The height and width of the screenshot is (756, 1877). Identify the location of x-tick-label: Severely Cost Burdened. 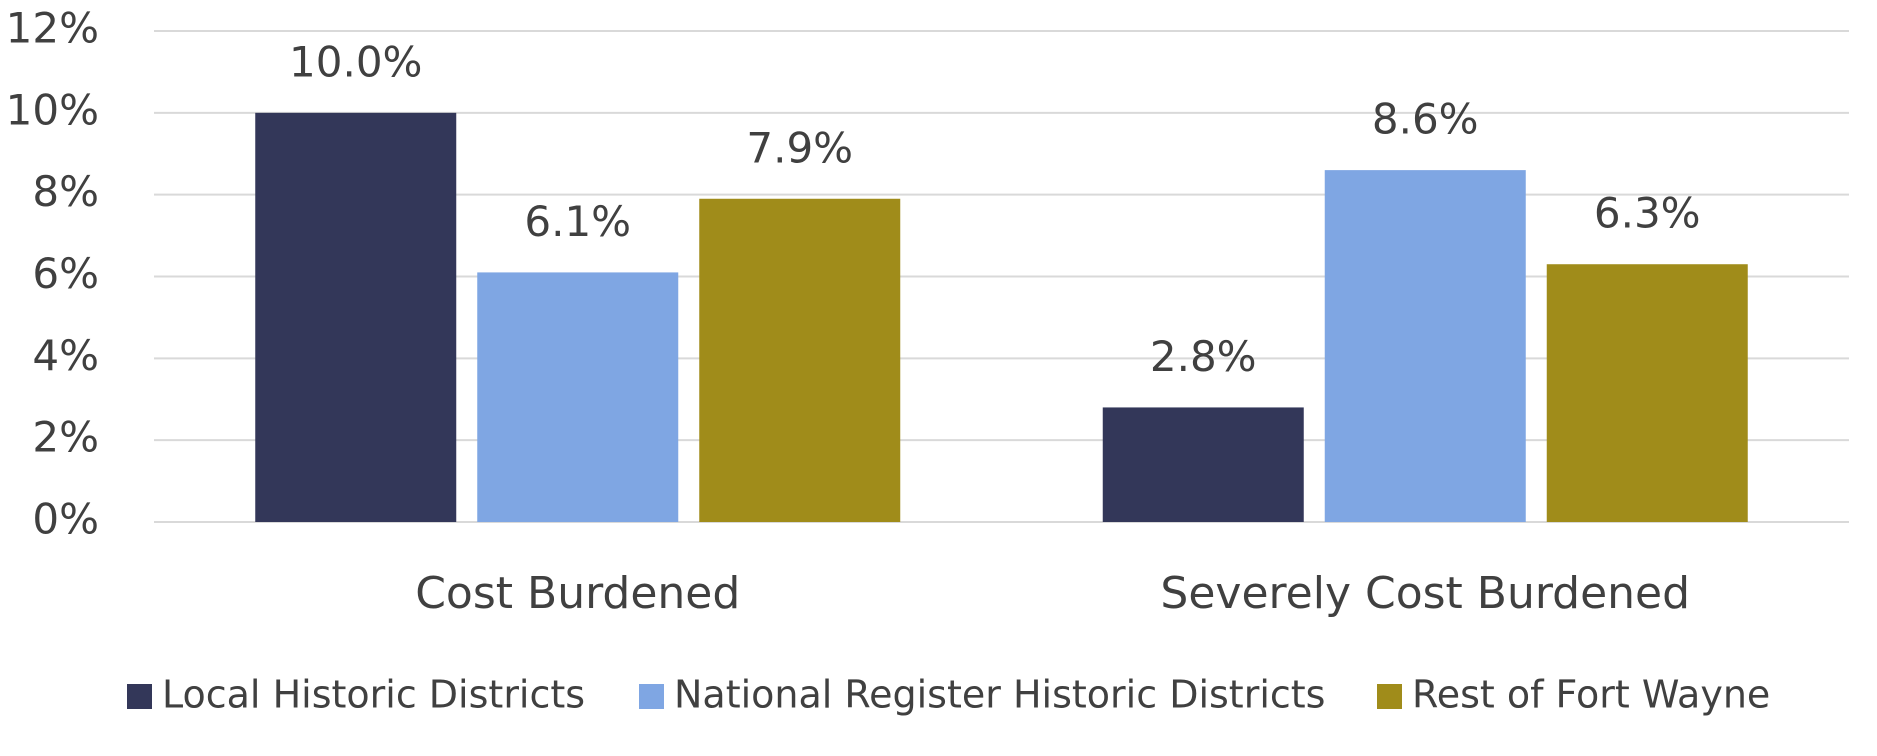
(1425, 593).